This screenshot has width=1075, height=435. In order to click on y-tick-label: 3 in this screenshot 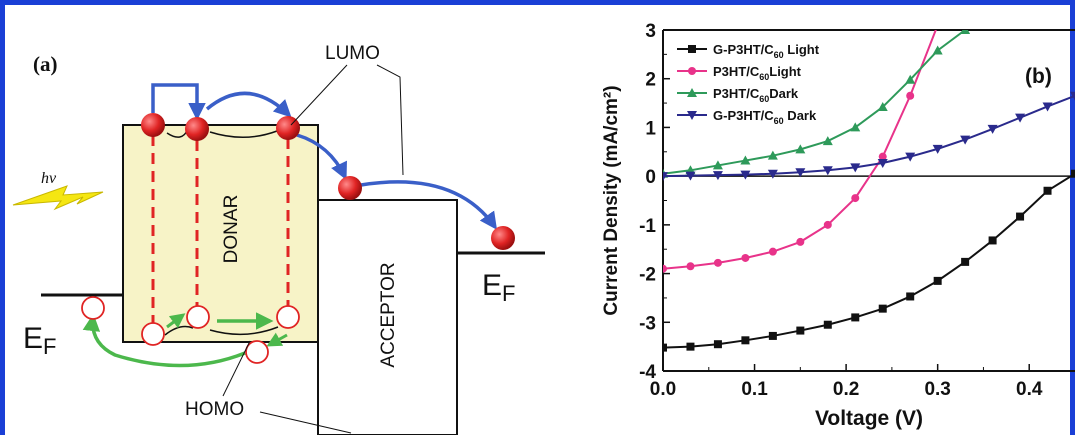, I will do `click(650, 31)`.